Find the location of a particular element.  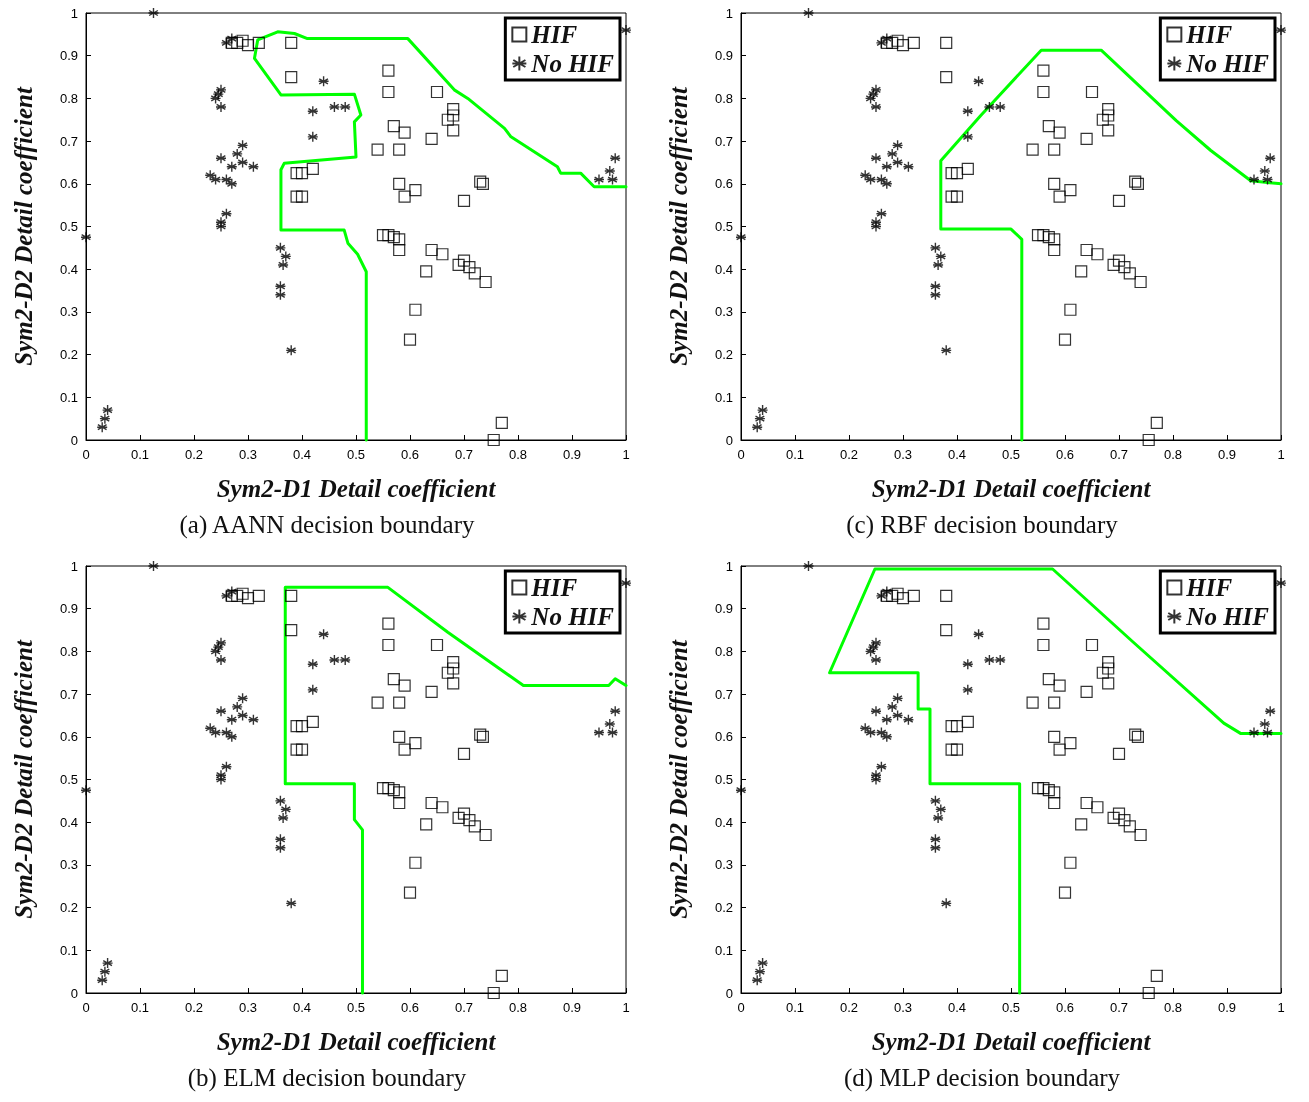

x-axis-title: Sym2-D1 Detail coefficient is located at coordinates (356, 488).